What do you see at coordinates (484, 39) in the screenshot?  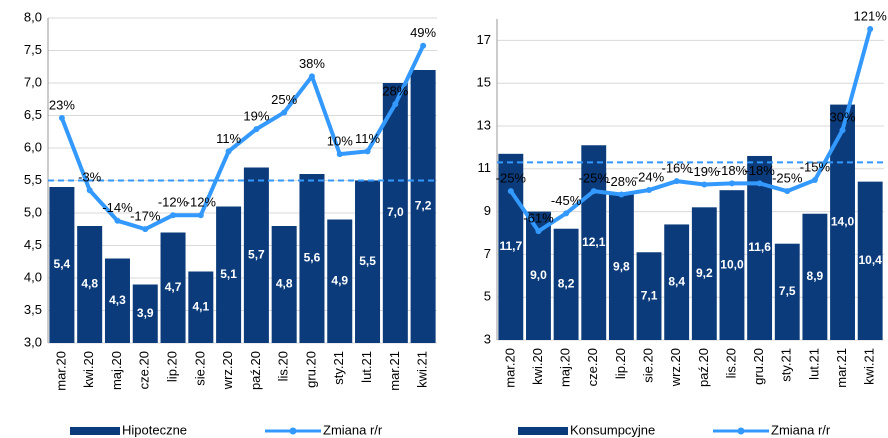 I see `y-tick-label: 17` at bounding box center [484, 39].